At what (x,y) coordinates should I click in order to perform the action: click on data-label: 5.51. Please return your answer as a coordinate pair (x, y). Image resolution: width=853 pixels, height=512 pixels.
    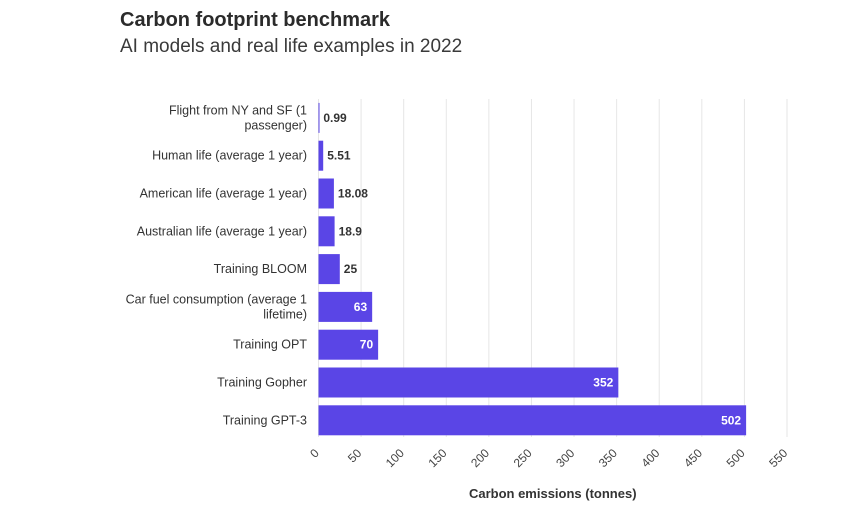
    Looking at the image, I should click on (339, 156).